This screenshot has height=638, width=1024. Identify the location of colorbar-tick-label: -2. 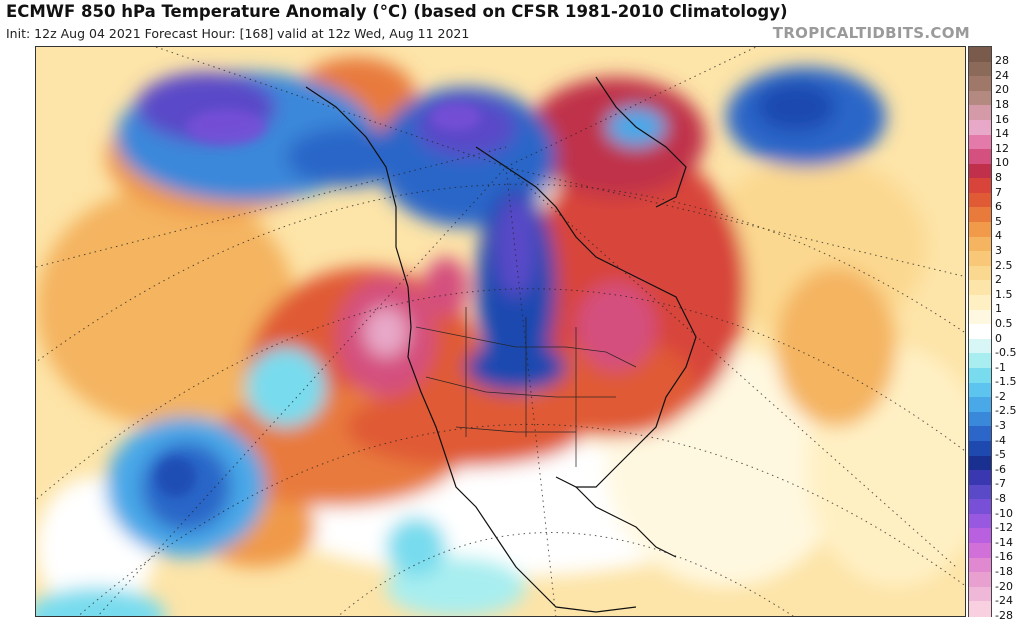
(1000, 396).